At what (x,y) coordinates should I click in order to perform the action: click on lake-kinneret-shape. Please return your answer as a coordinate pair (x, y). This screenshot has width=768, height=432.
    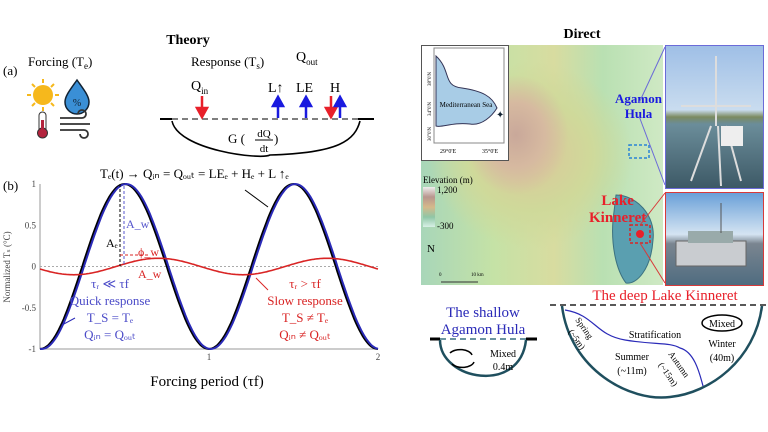
    Looking at the image, I should click on (633, 239).